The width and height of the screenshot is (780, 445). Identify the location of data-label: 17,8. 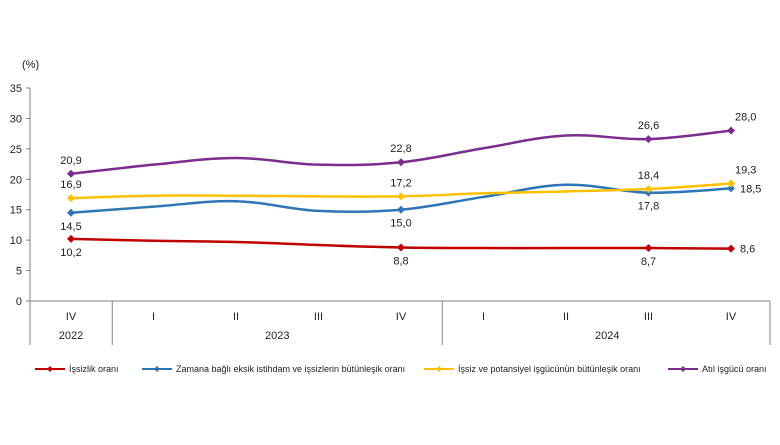
(648, 207).